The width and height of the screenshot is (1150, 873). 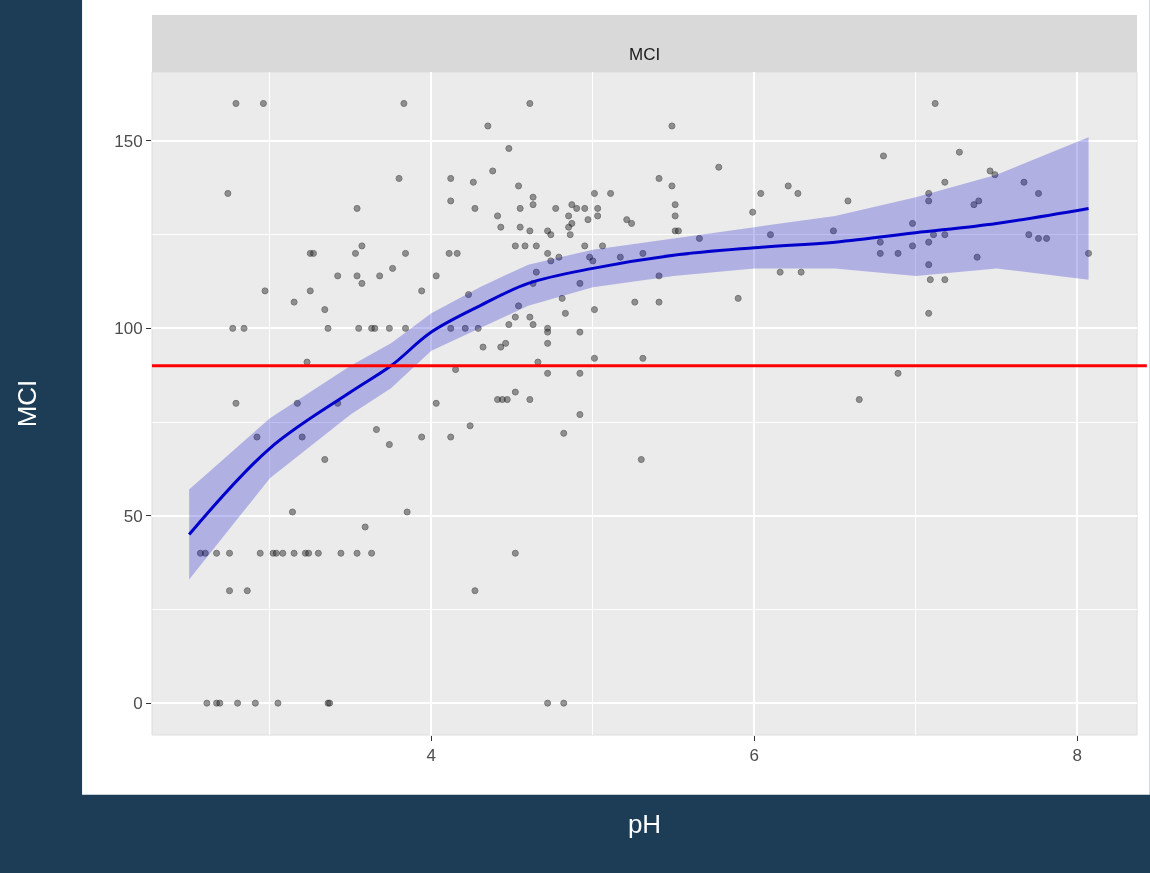 What do you see at coordinates (644, 824) in the screenshot?
I see `x-axis-title: pH` at bounding box center [644, 824].